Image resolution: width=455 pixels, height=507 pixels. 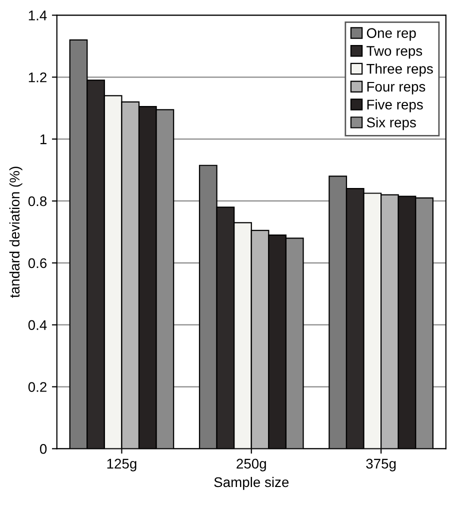 What do you see at coordinates (43, 449) in the screenshot?
I see `y-tick-label: 0` at bounding box center [43, 449].